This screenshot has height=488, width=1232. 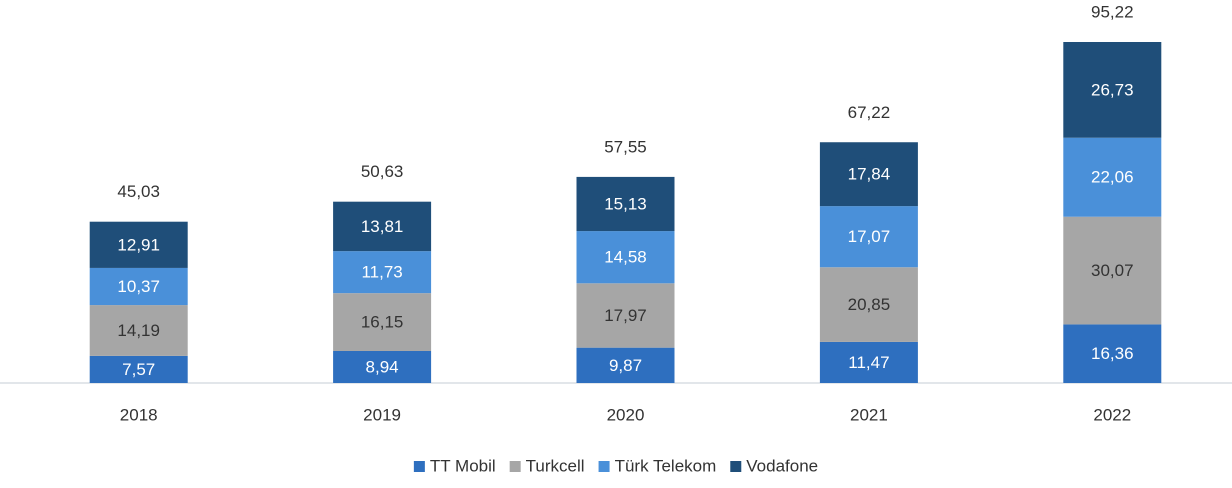 I want to click on value-label: 11,73, so click(x=381, y=272).